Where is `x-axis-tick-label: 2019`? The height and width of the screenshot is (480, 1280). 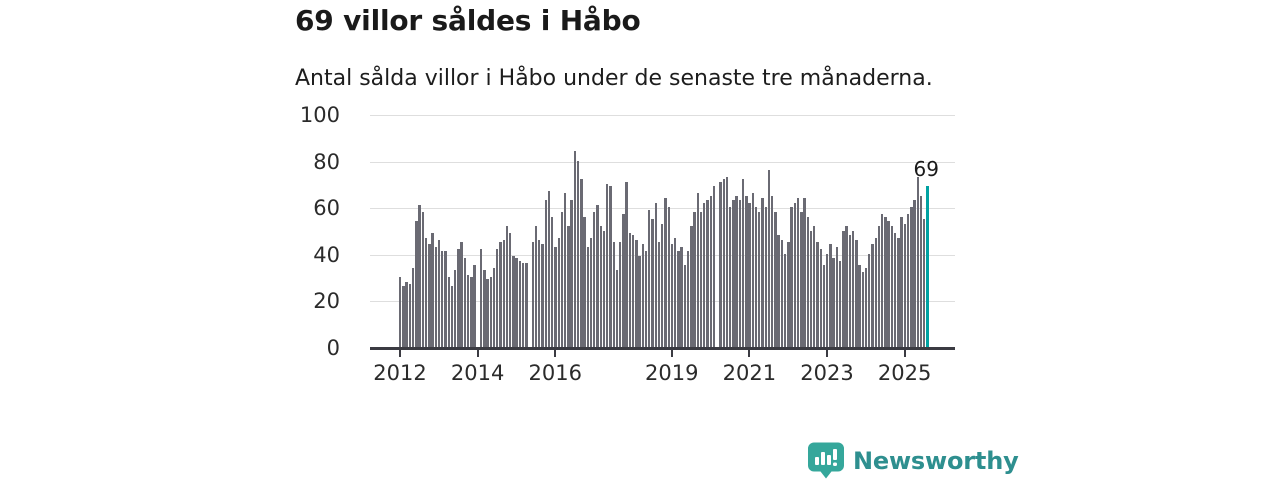
x-axis-tick-label: 2019 is located at coordinates (672, 373).